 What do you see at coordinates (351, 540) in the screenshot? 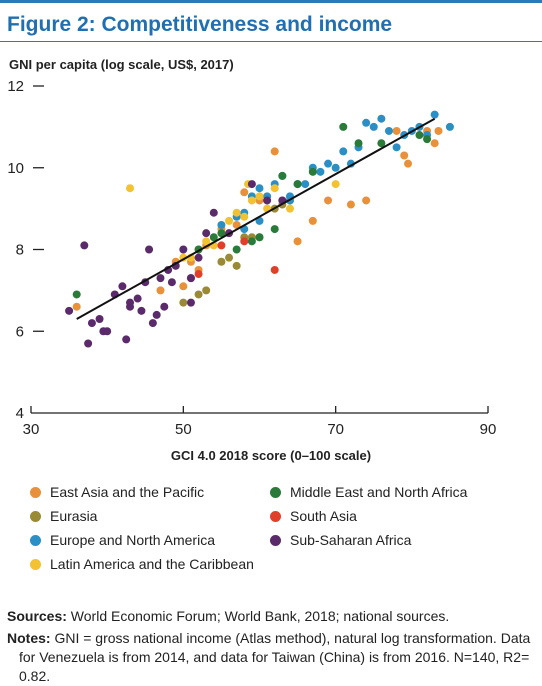
I see `legend-label: Sub-Saharan Africa` at bounding box center [351, 540].